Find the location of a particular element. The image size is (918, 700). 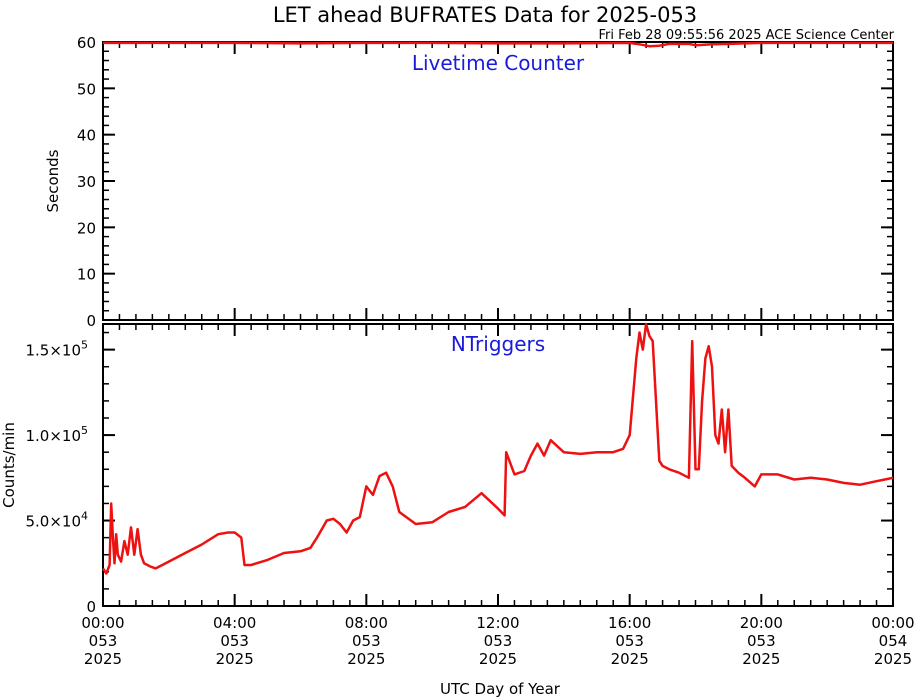

y-tick-label: 30 is located at coordinates (86, 182).